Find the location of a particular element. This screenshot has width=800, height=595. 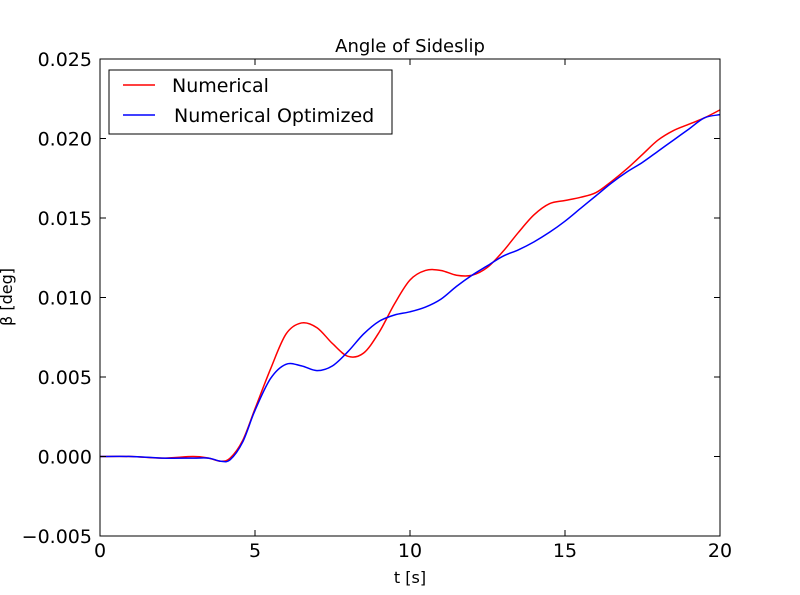

x-tick-label: 15 is located at coordinates (565, 551).